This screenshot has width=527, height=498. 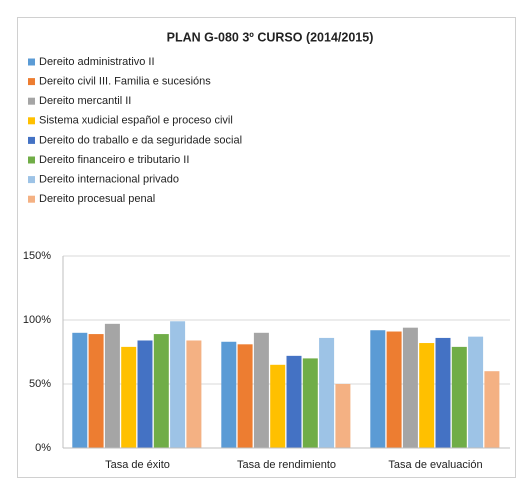 I want to click on y-tick-label: 100%, so click(x=37, y=320).